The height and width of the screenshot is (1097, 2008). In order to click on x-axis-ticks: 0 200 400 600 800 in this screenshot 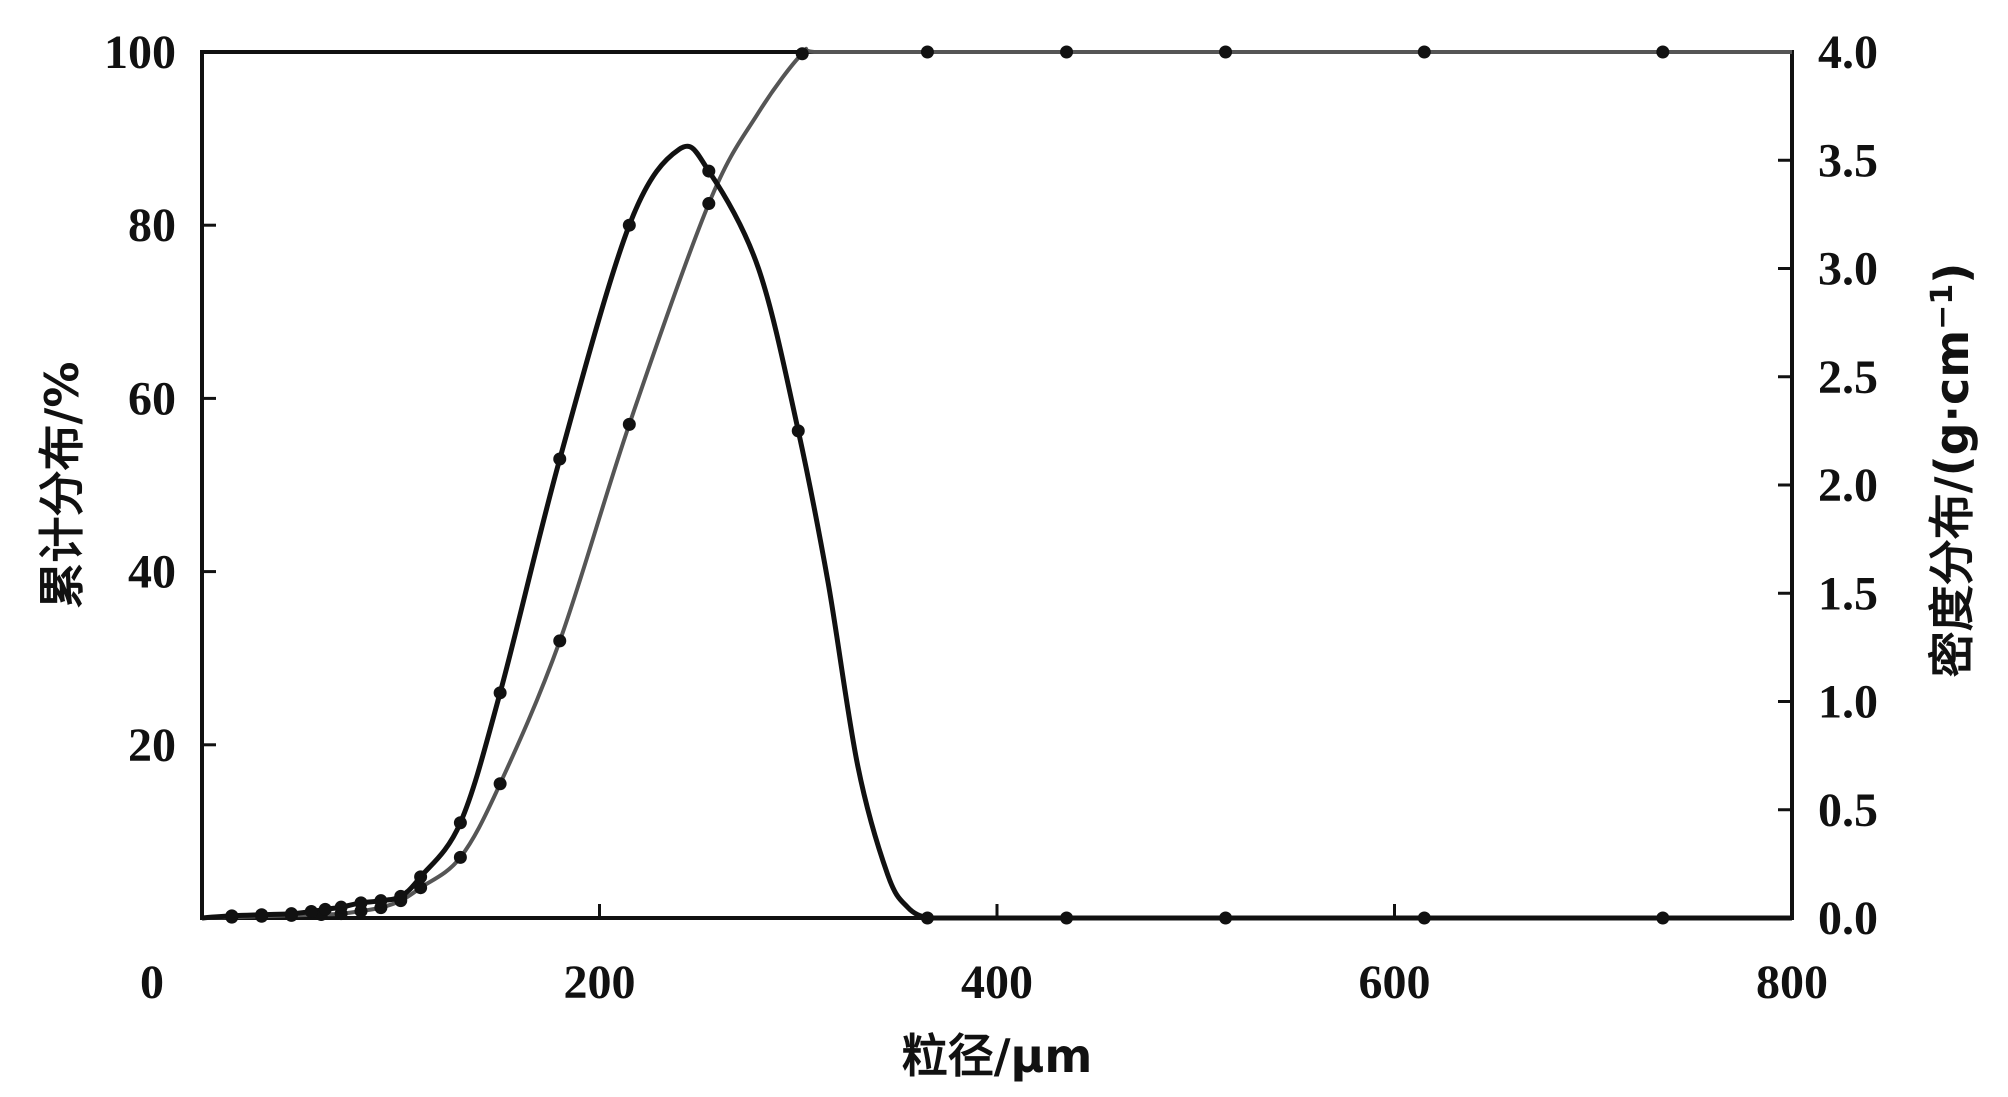, I will do `click(984, 956)`.